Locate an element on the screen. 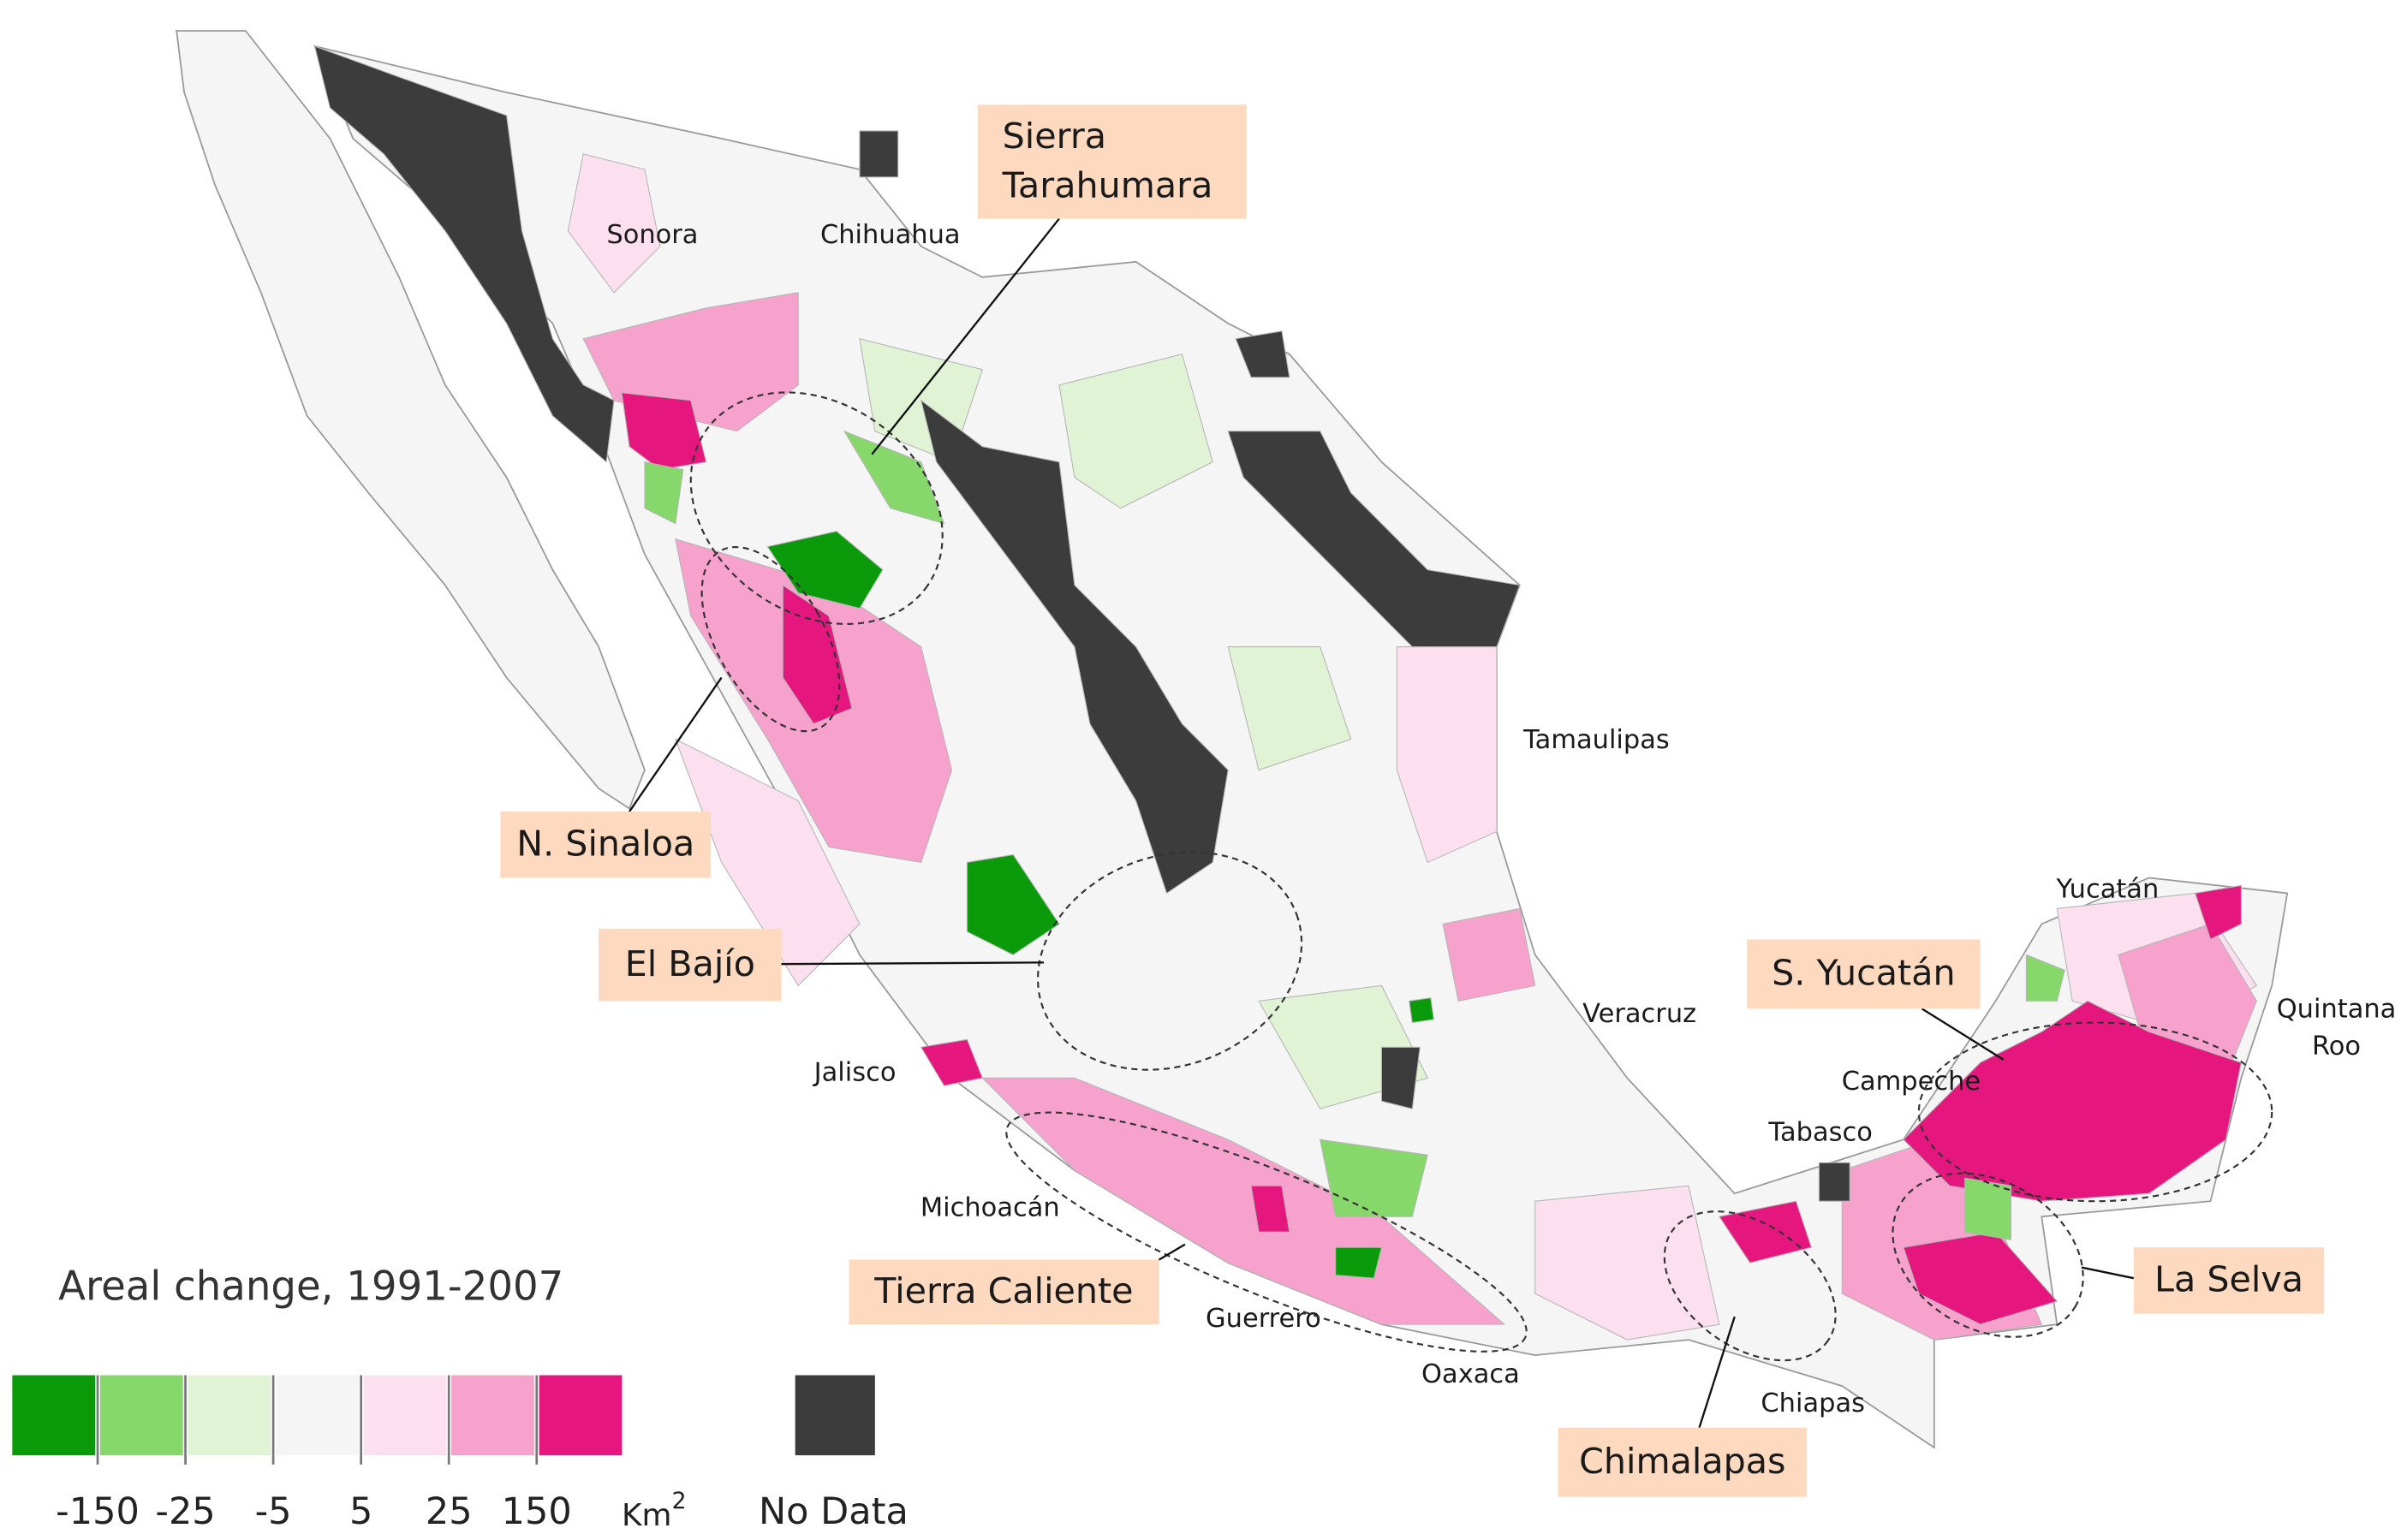 The height and width of the screenshot is (1540, 2407). state-label: Yucatán is located at coordinates (2108, 889).